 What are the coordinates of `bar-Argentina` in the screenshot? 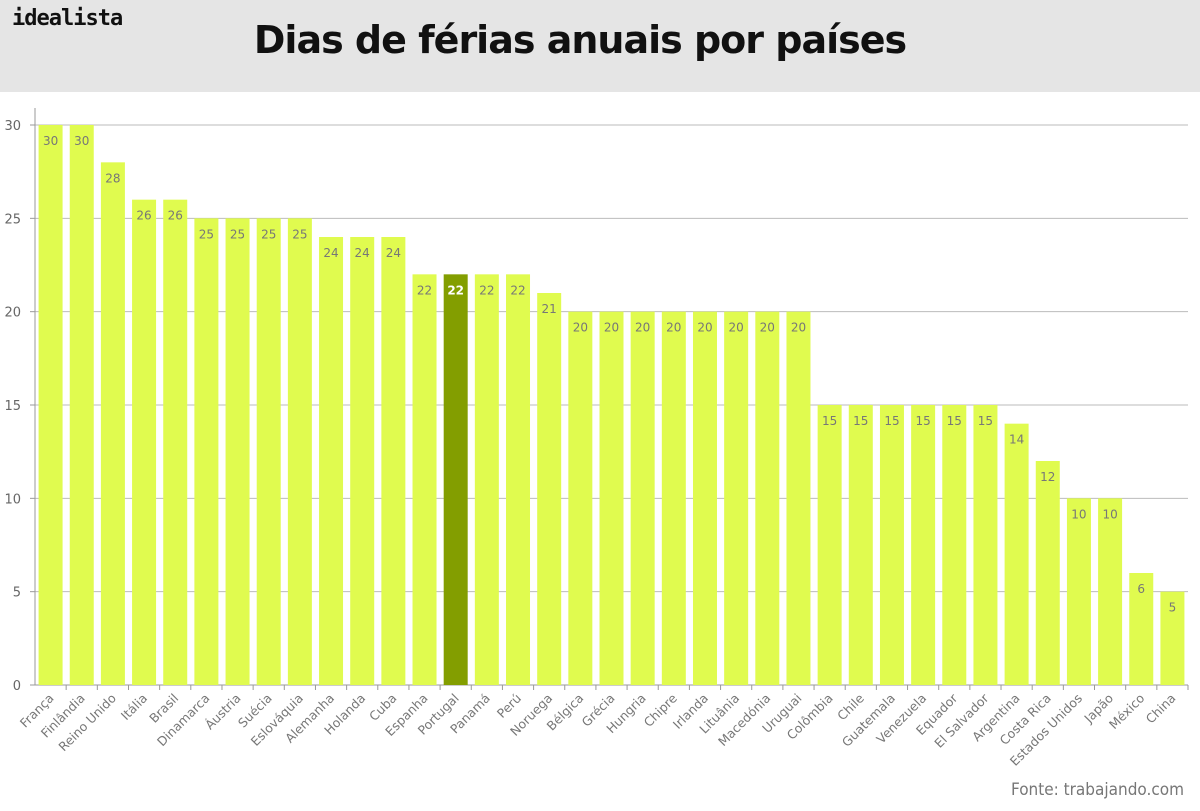 It's located at (1016, 554).